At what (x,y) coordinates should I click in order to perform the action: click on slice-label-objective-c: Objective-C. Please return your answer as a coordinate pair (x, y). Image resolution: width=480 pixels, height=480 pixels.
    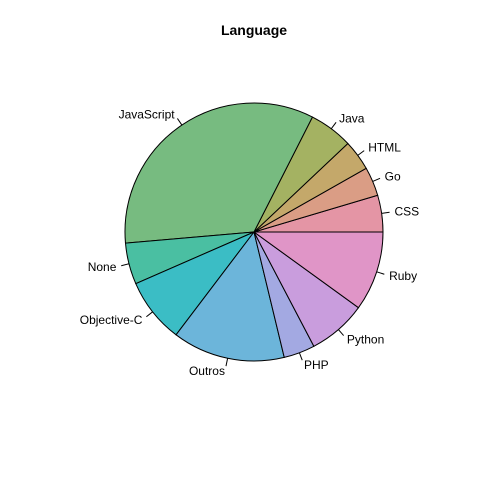
    Looking at the image, I should click on (111, 320).